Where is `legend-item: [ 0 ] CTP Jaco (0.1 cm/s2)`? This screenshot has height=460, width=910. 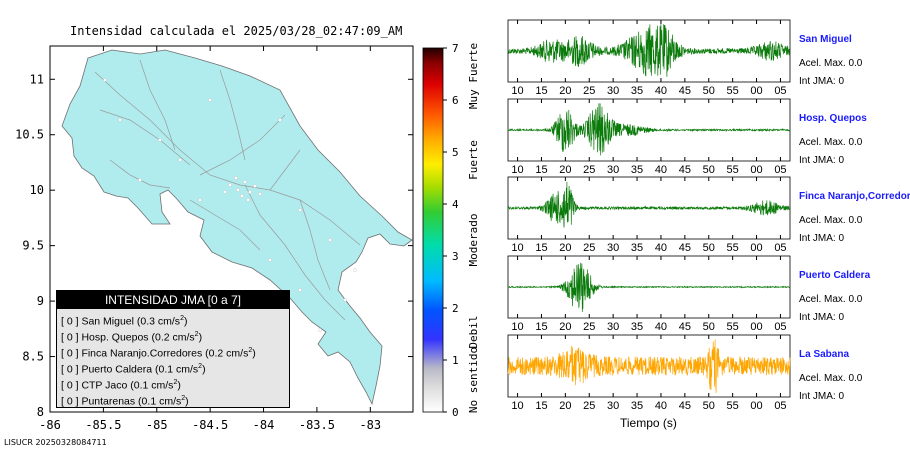
legend-item: [ 0 ] CTP Jaco (0.1 cm/s2) is located at coordinates (121, 385).